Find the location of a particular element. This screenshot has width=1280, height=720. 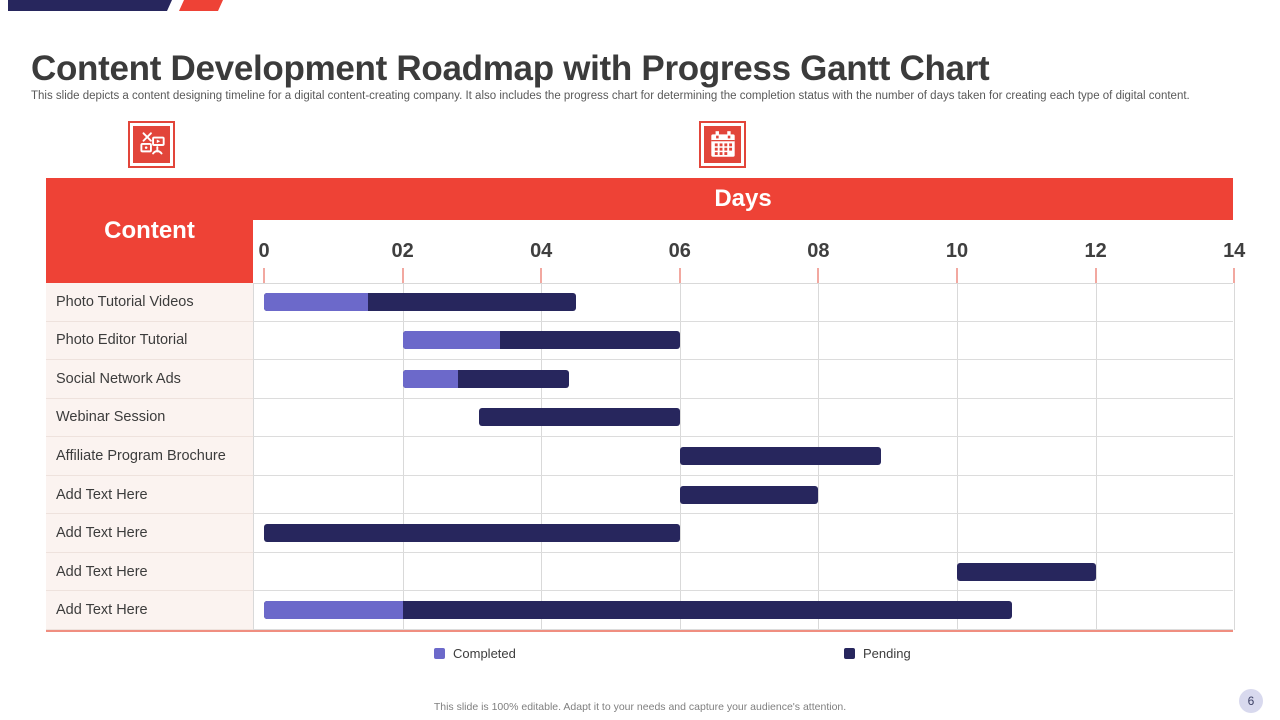

legend-label-pending: Pending is located at coordinates (887, 653).